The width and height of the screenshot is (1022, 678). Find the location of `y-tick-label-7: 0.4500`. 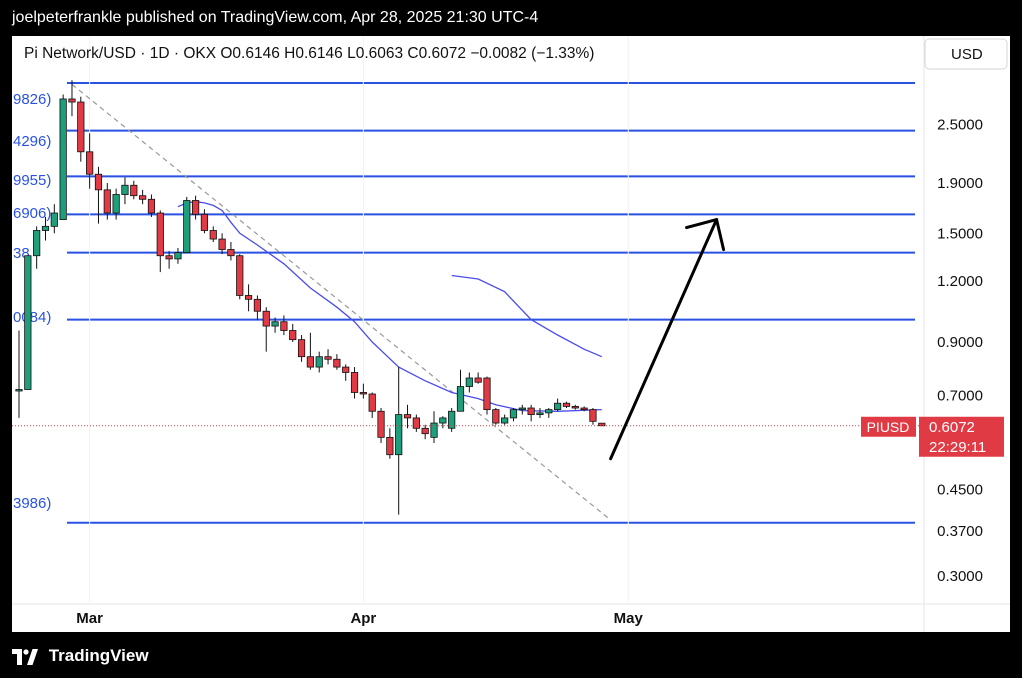

y-tick-label-7: 0.4500 is located at coordinates (960, 490).